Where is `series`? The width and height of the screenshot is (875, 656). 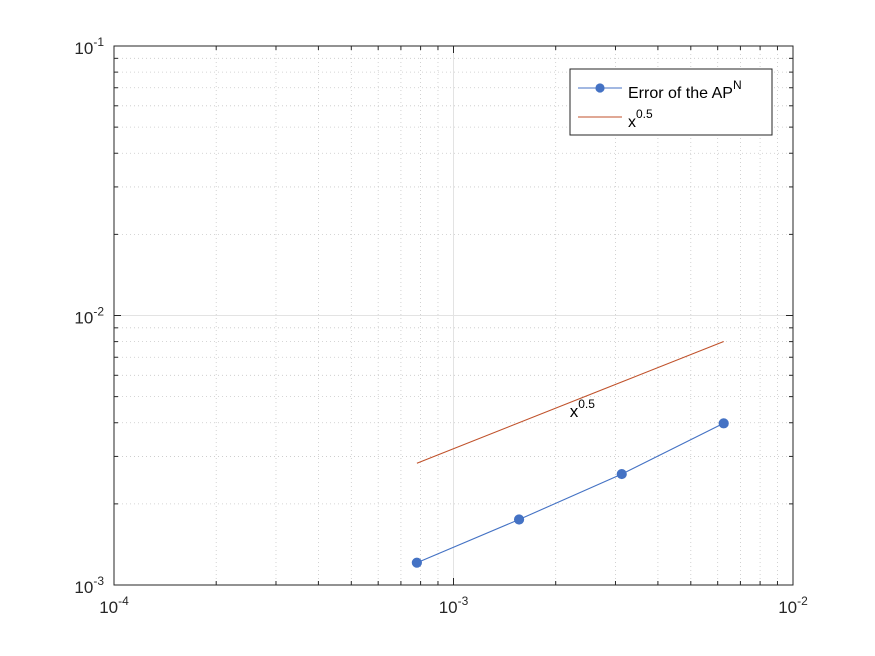
series is located at coordinates (570, 454).